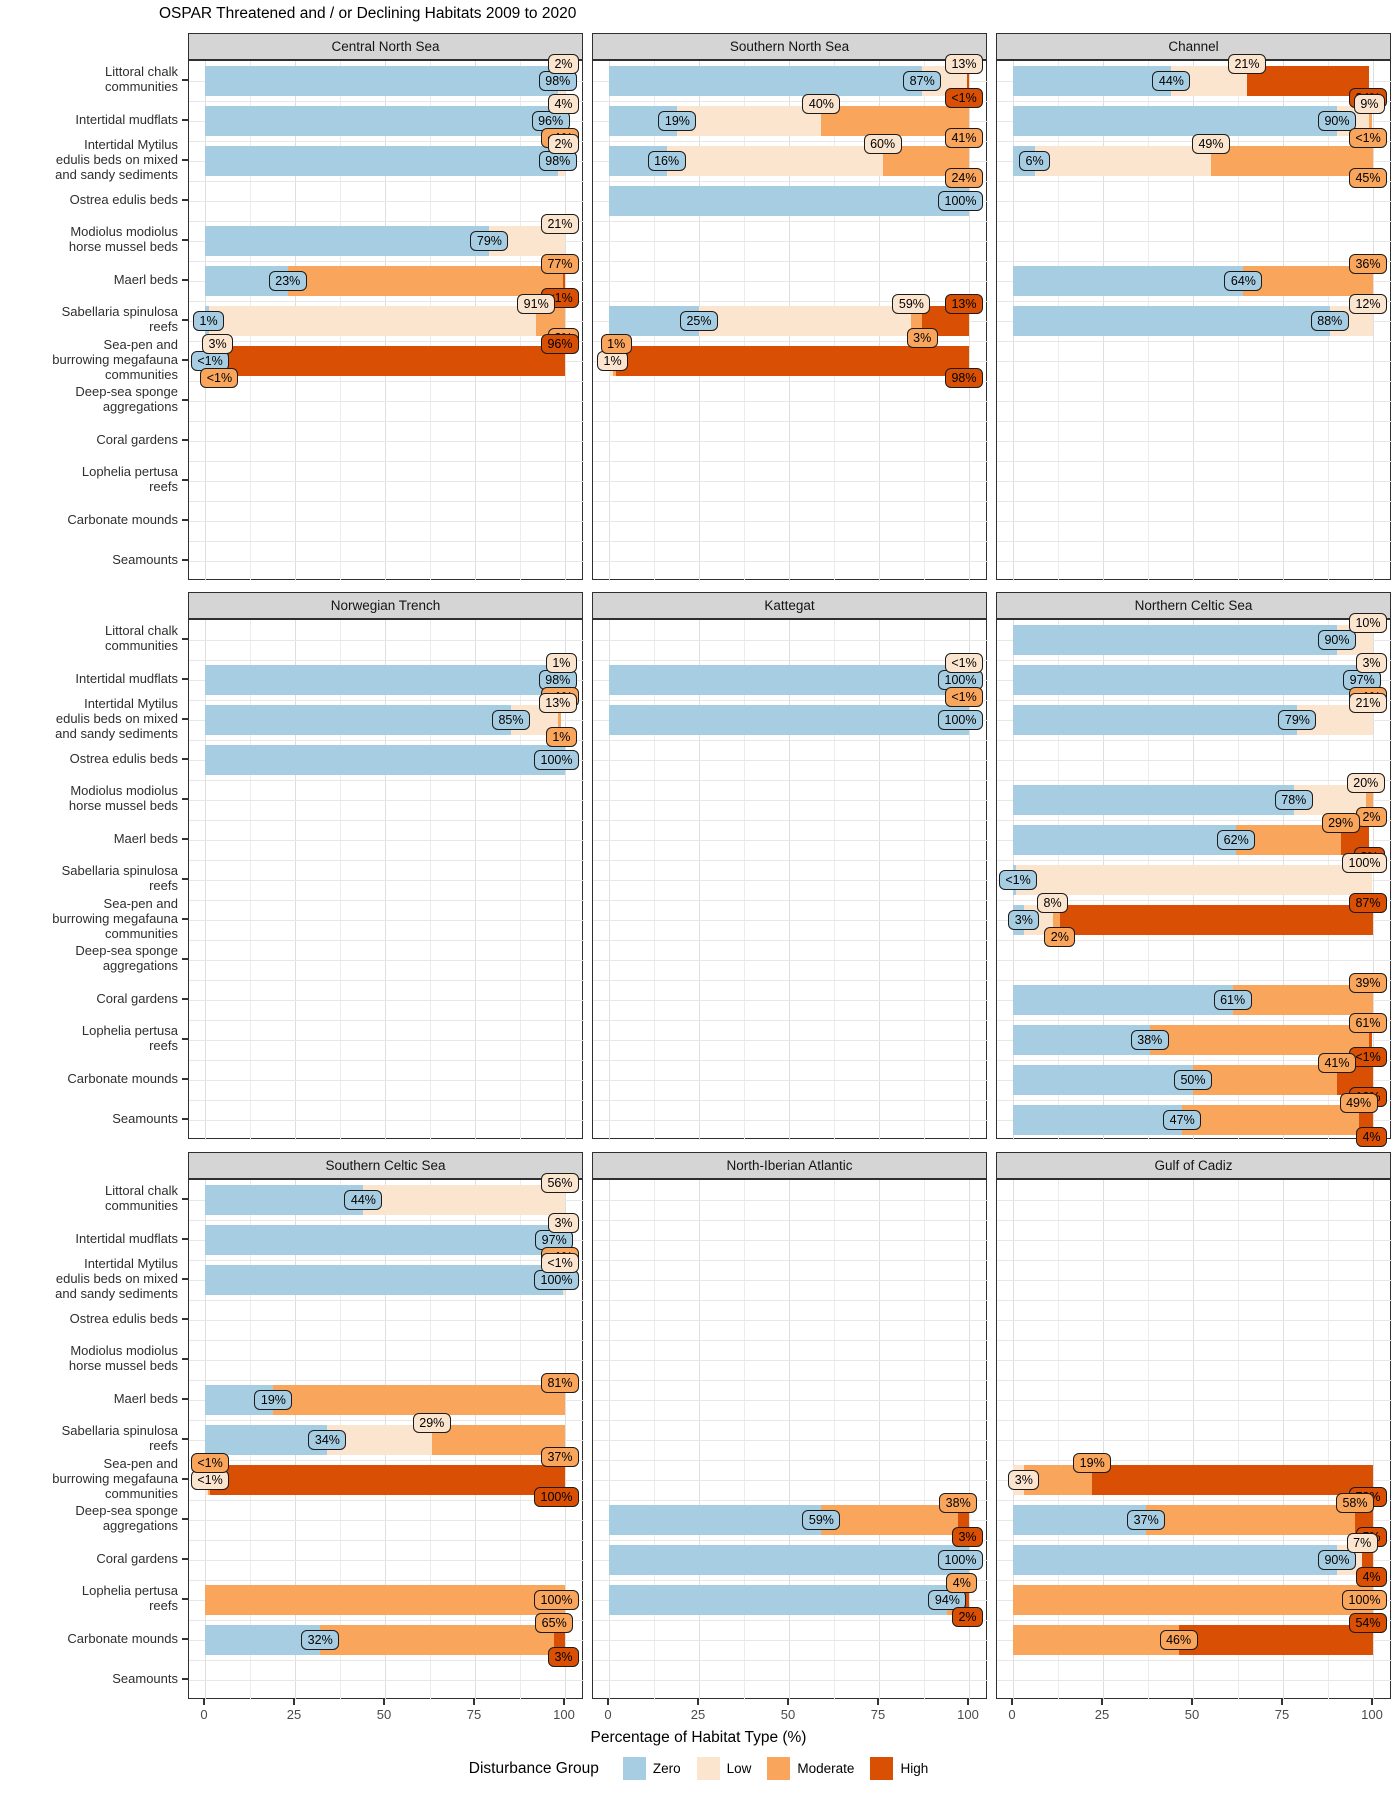 The height and width of the screenshot is (1811, 1397). Describe the element at coordinates (145, 279) in the screenshot. I see `y-axis-label: Maerl beds` at that location.